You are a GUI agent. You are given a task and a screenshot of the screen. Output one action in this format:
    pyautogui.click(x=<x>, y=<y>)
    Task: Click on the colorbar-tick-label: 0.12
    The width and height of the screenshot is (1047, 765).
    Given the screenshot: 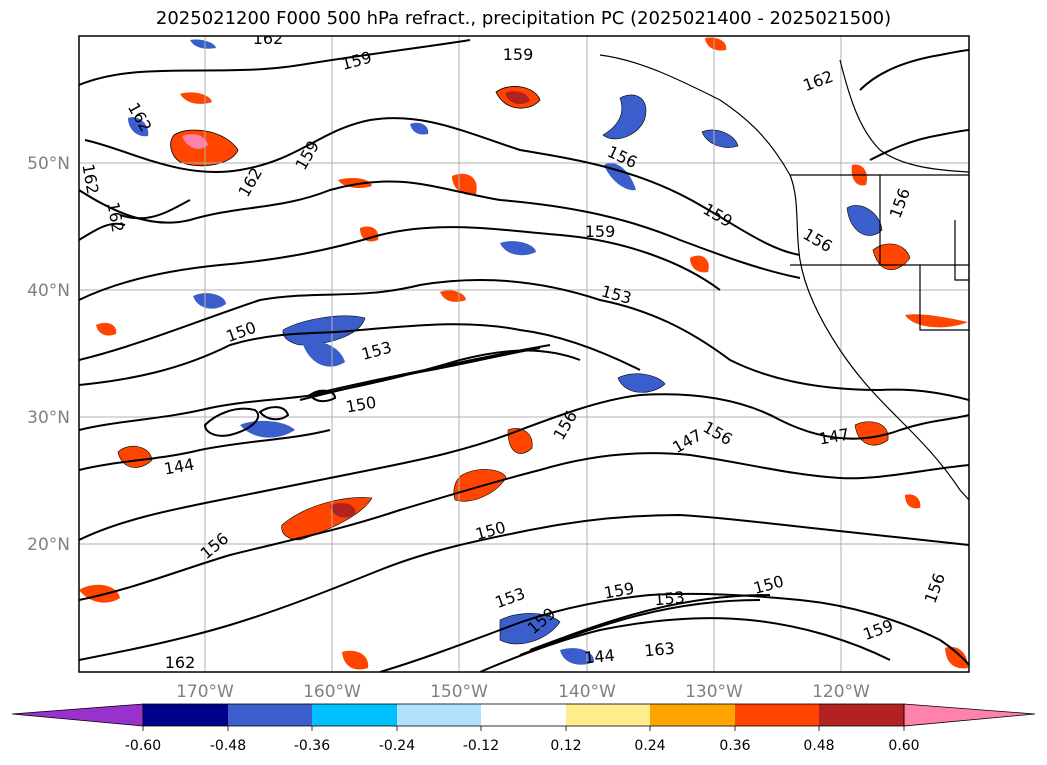 What is the action you would take?
    pyautogui.click(x=565, y=746)
    